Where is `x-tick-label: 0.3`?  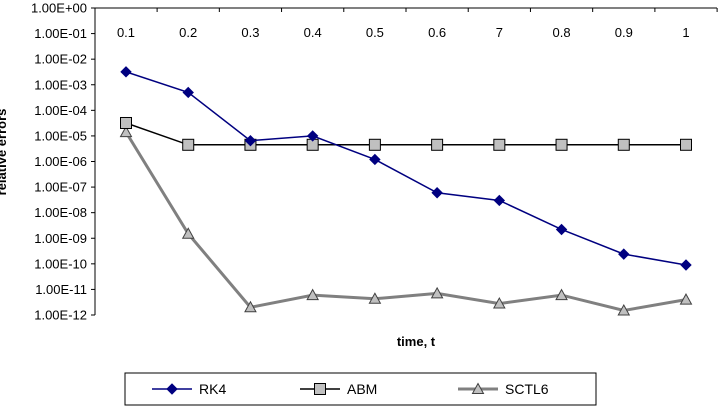 x-tick-label: 0.3 is located at coordinates (250, 32).